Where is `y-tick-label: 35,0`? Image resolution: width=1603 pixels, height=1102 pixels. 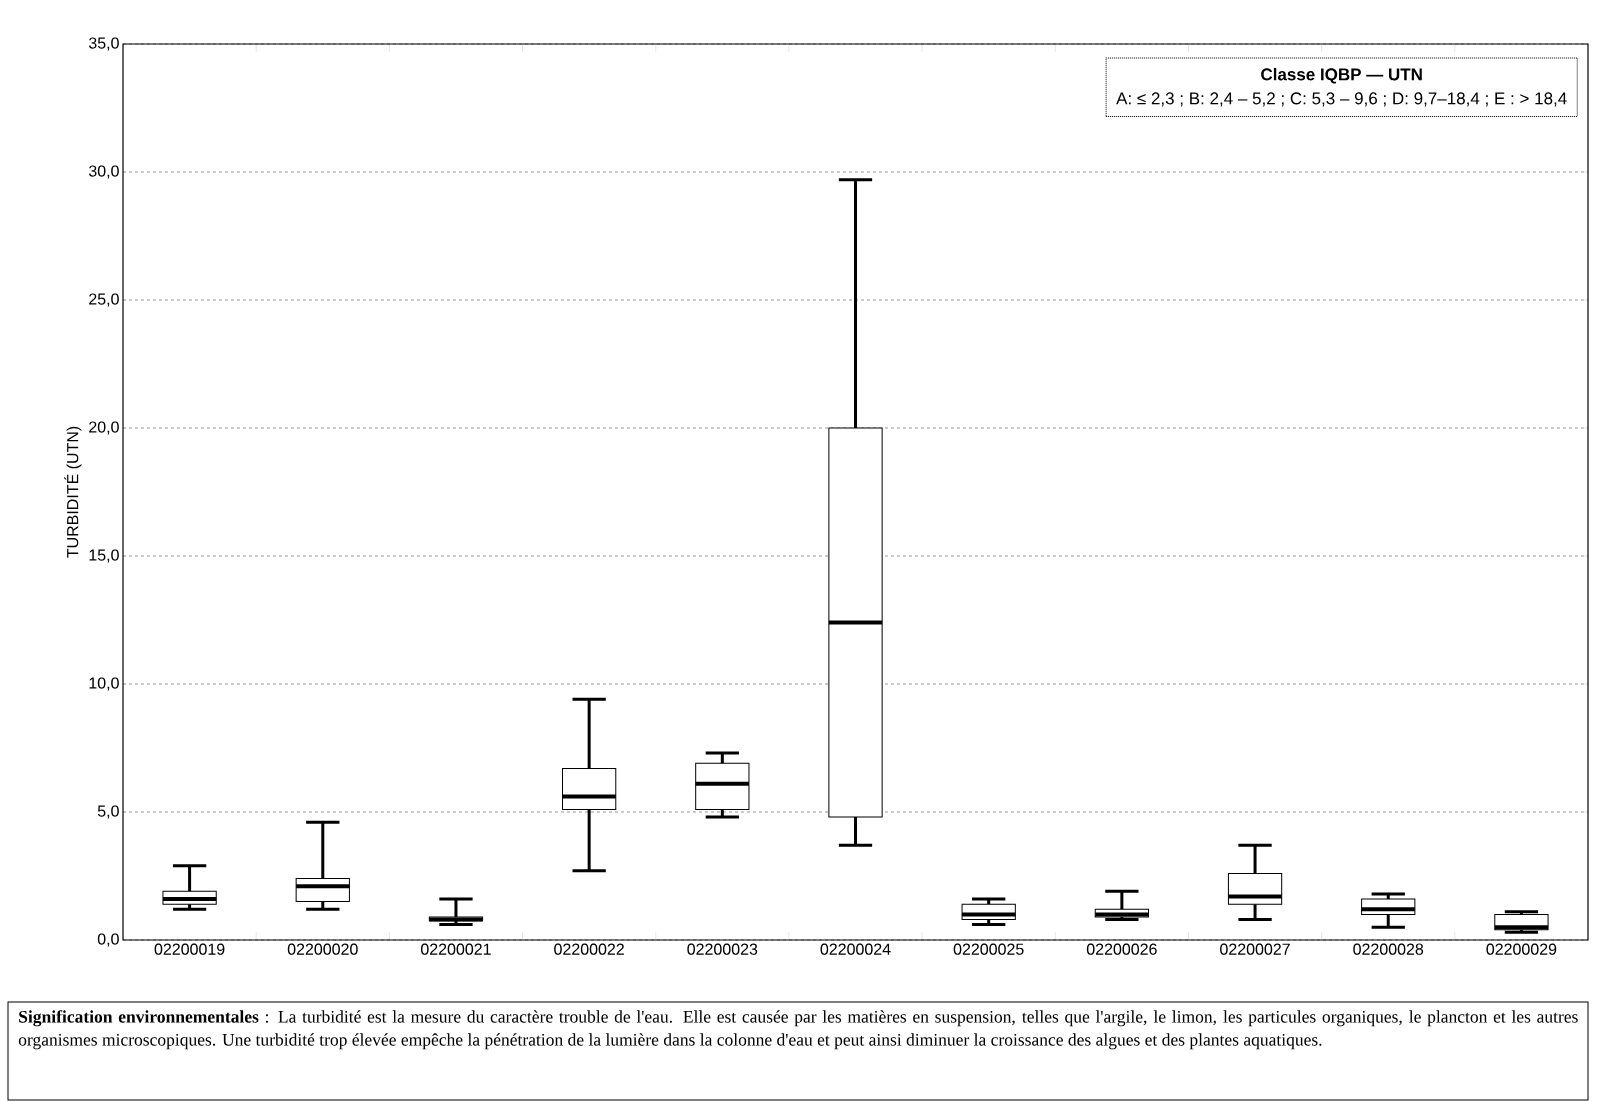 y-tick-label: 35,0 is located at coordinates (103, 44).